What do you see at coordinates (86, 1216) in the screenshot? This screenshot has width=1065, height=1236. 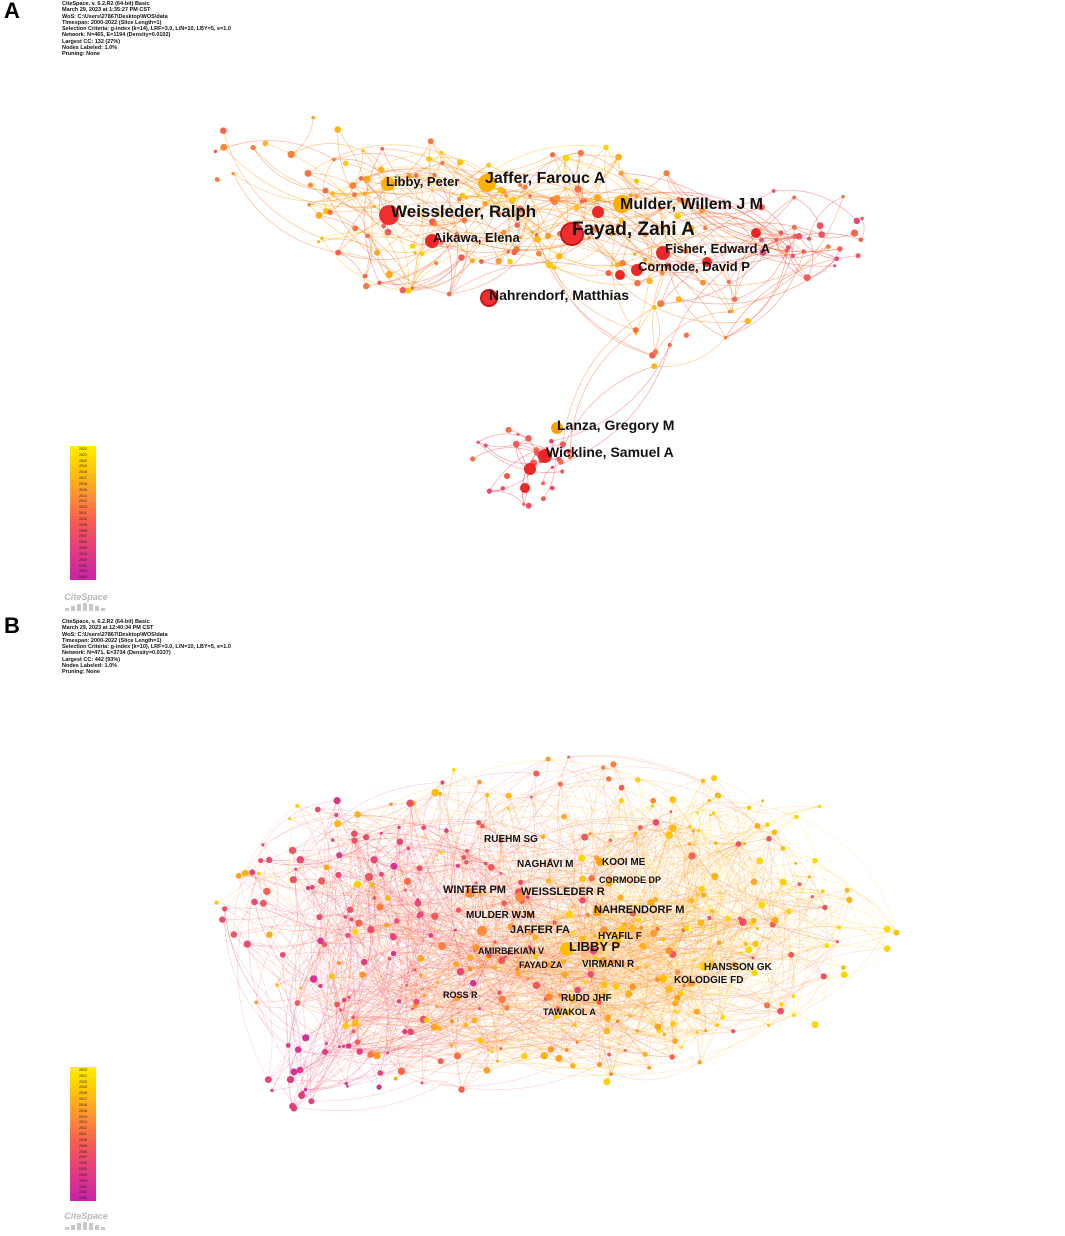 I see `brand-text: CiteSpace` at bounding box center [86, 1216].